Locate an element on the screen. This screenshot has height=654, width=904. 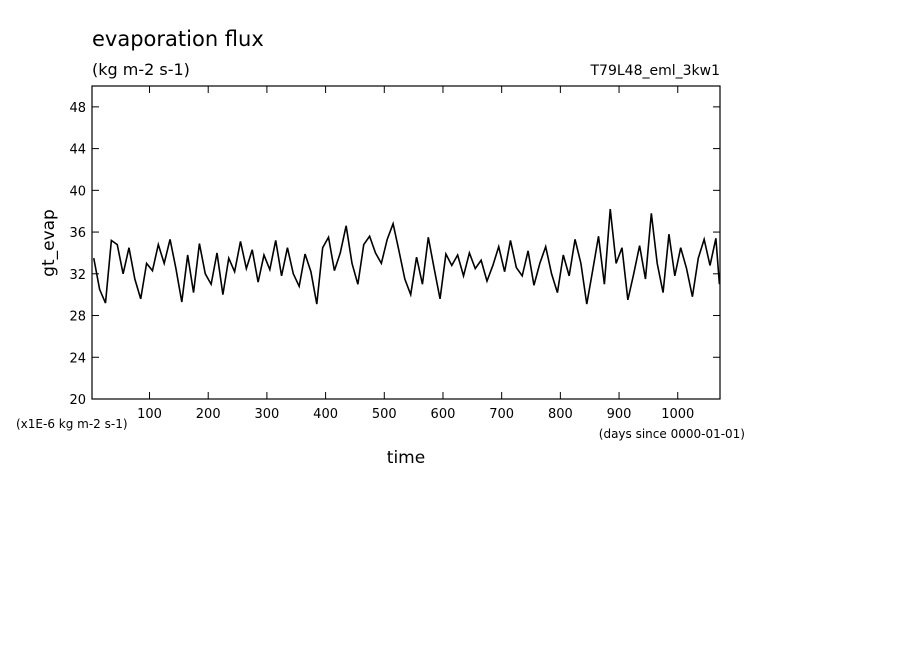
x-tick-label: 200 is located at coordinates (208, 414).